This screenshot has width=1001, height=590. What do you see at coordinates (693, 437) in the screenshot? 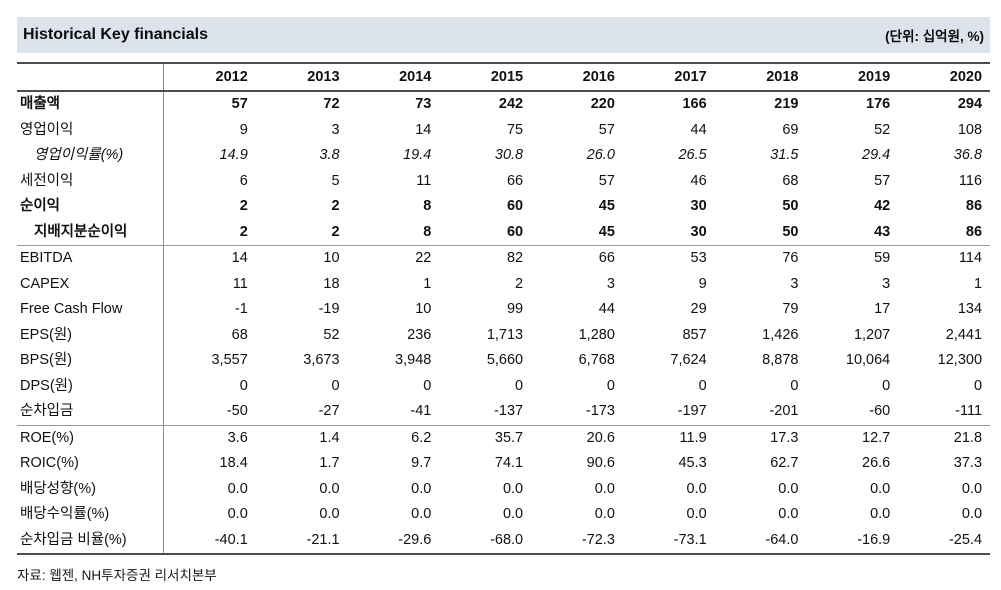
I see `value-cell: 11.9` at bounding box center [693, 437].